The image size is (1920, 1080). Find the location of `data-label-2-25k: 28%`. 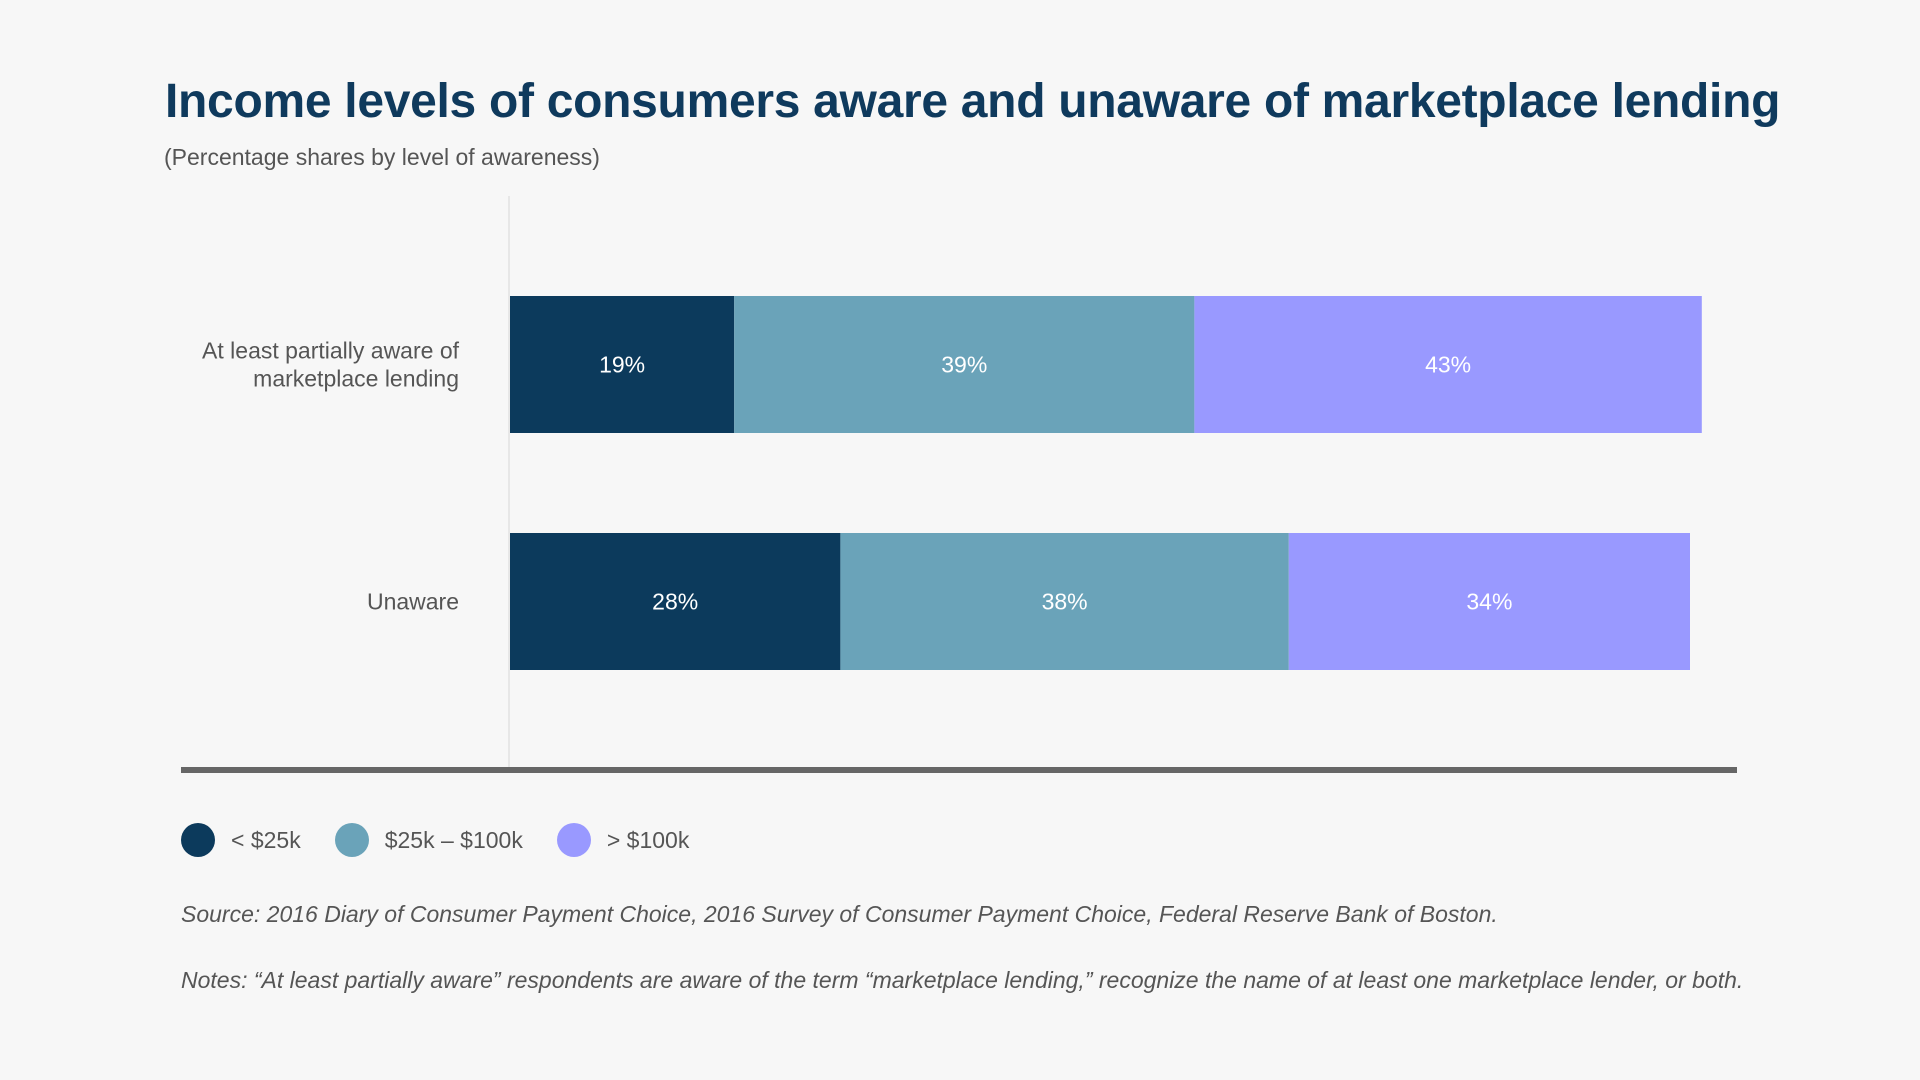

data-label-2-25k: 28% is located at coordinates (675, 602).